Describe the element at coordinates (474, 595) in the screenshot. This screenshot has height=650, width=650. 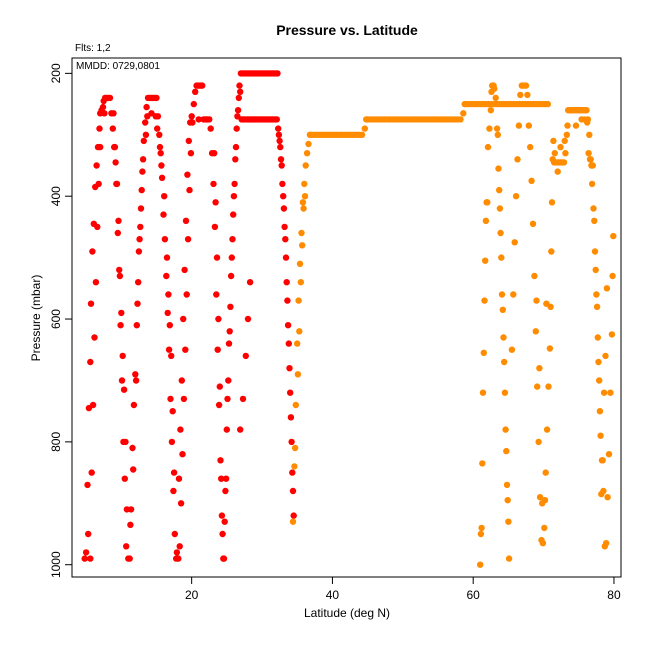
I see `x-tick-label-60: 60` at that location.